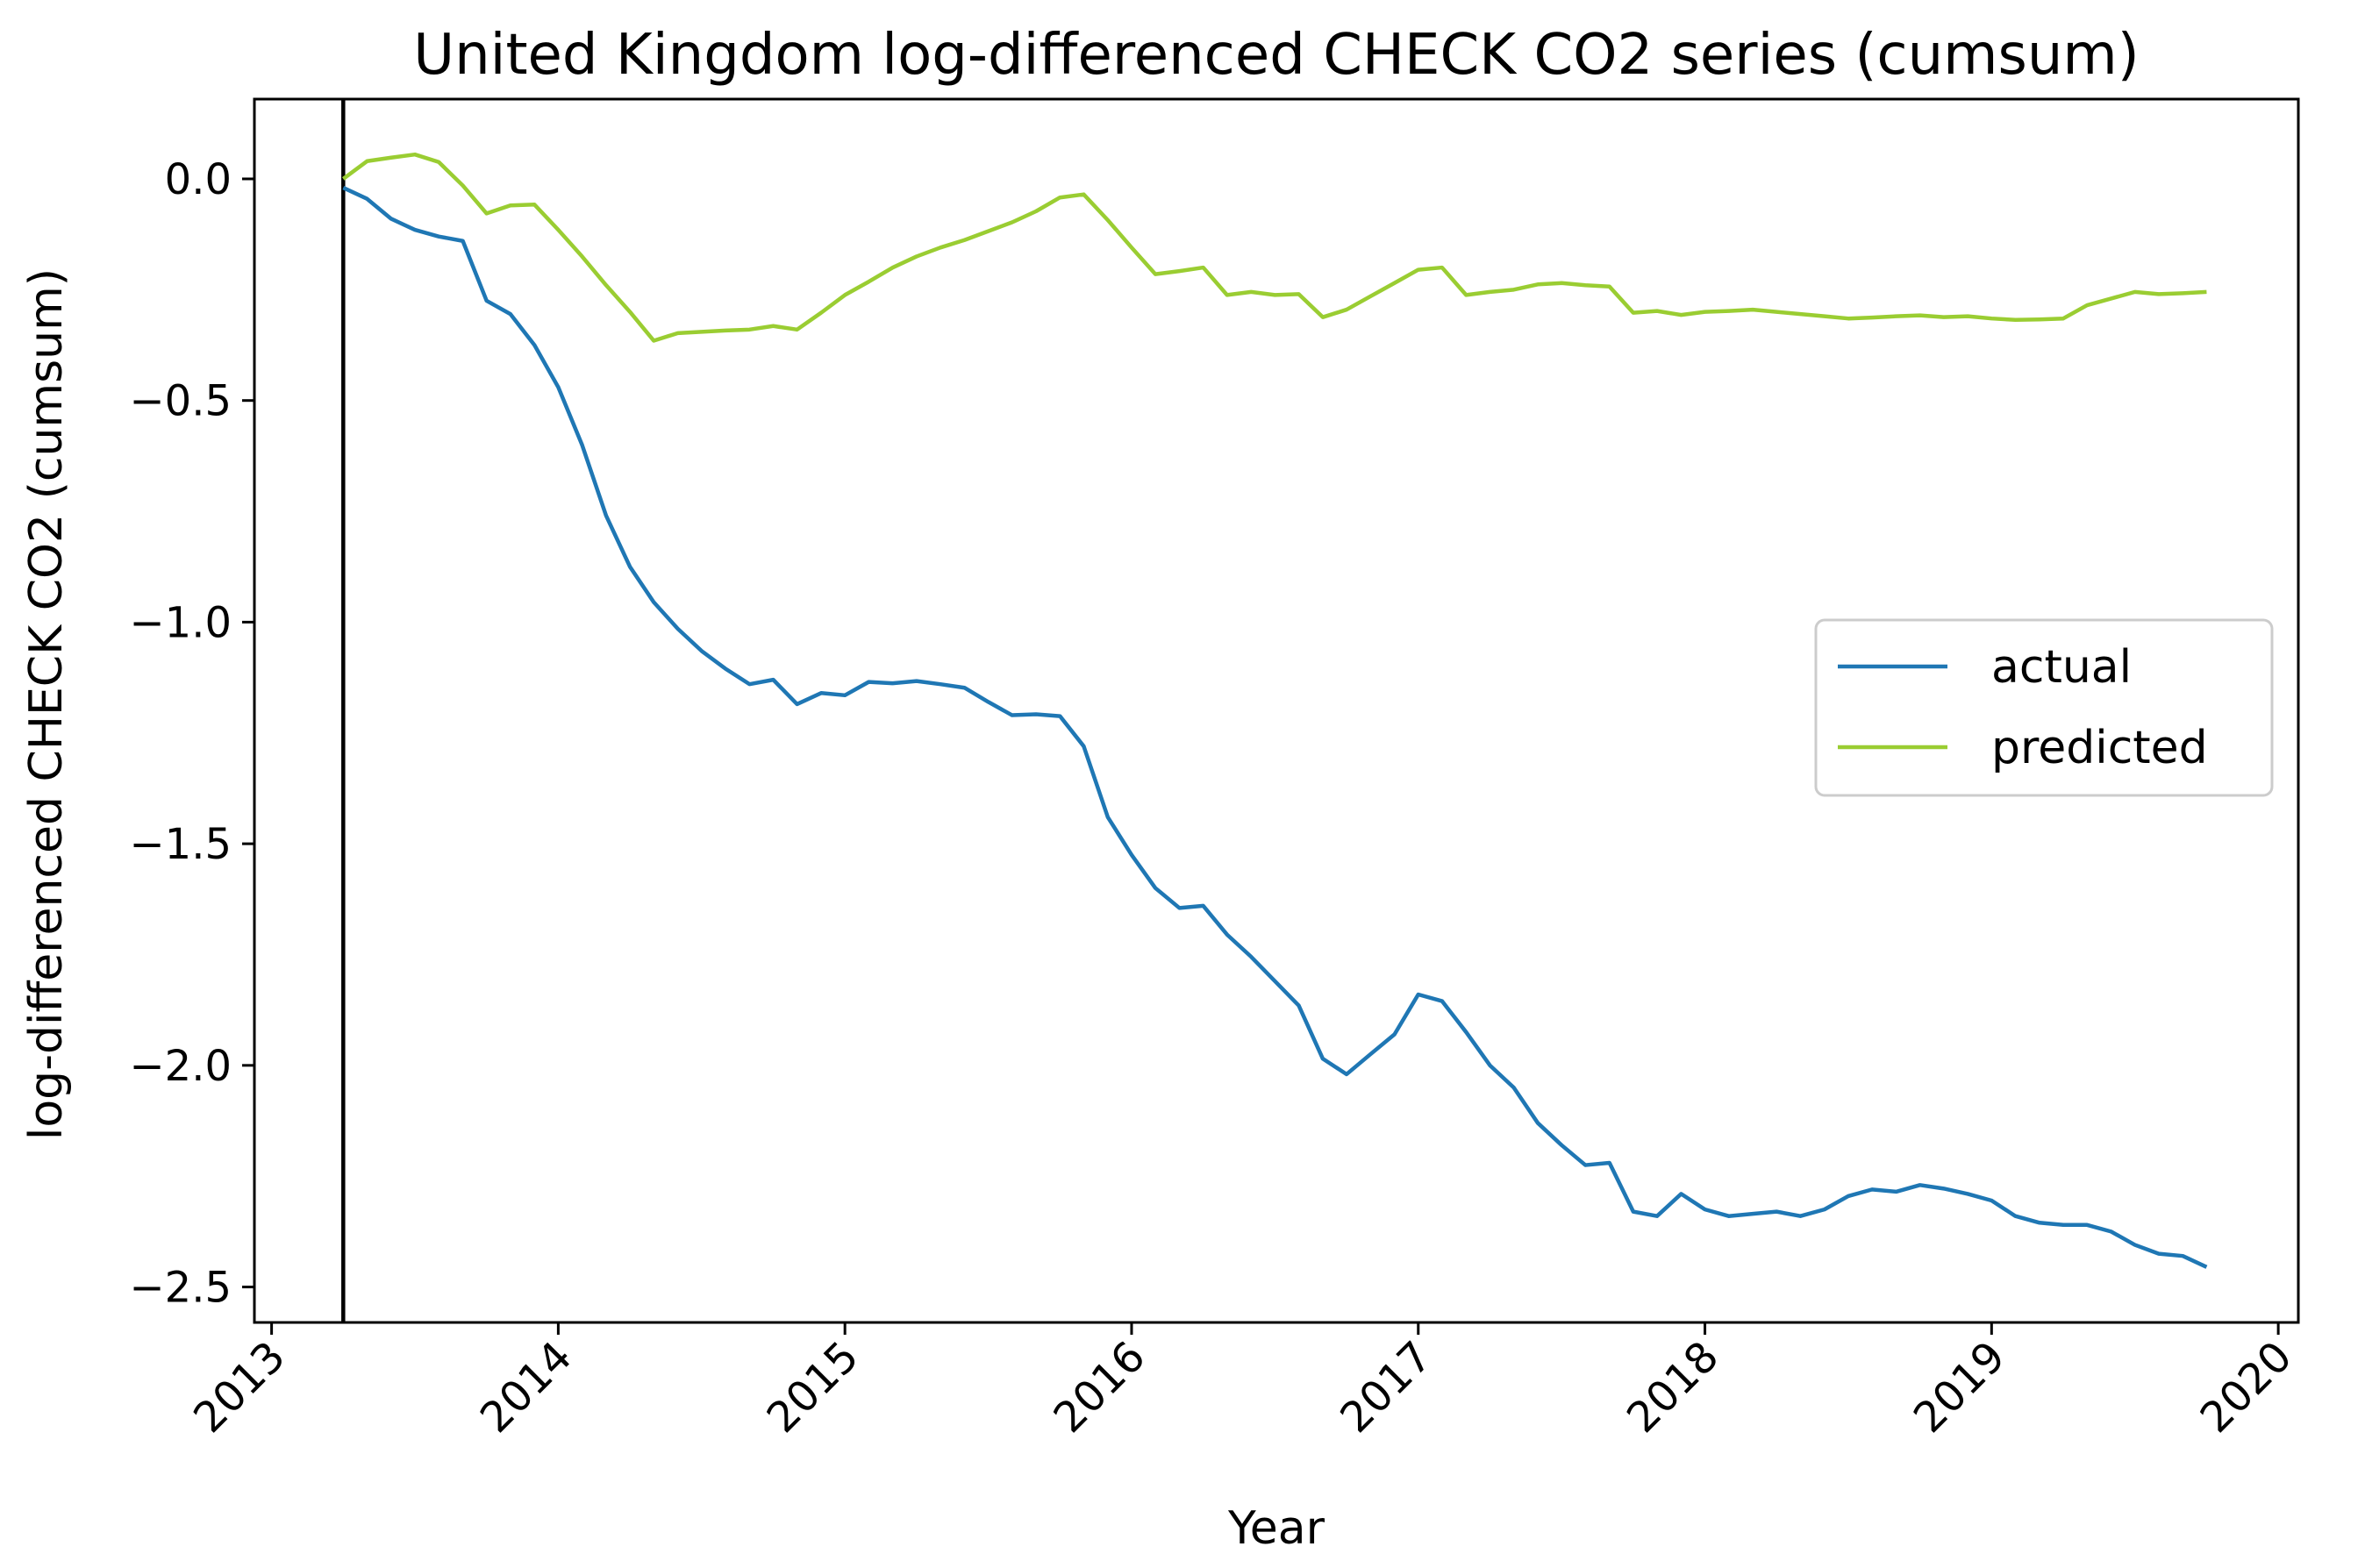 The width and height of the screenshot is (2365, 1568). Describe the element at coordinates (1673, 1388) in the screenshot. I see `x-tick-label: 2018` at that location.